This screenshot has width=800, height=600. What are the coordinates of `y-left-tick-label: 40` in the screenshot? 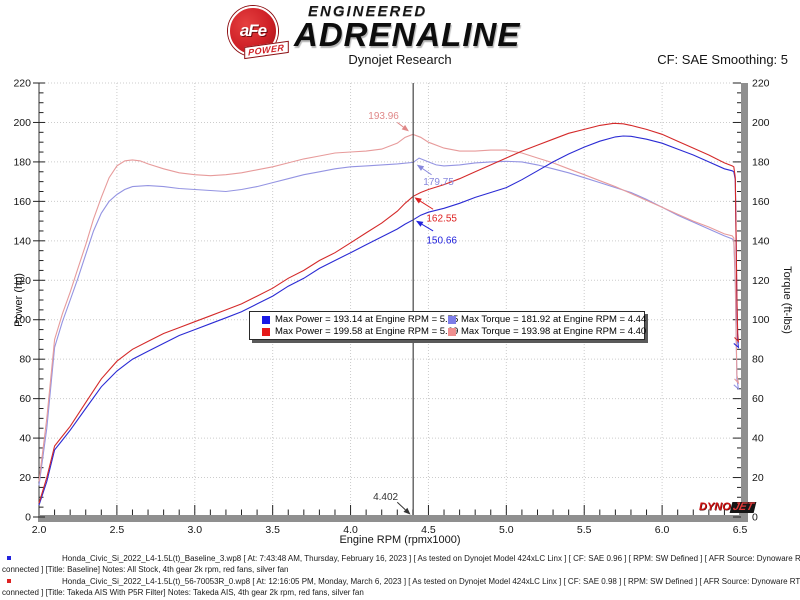 It's located at (25, 439).